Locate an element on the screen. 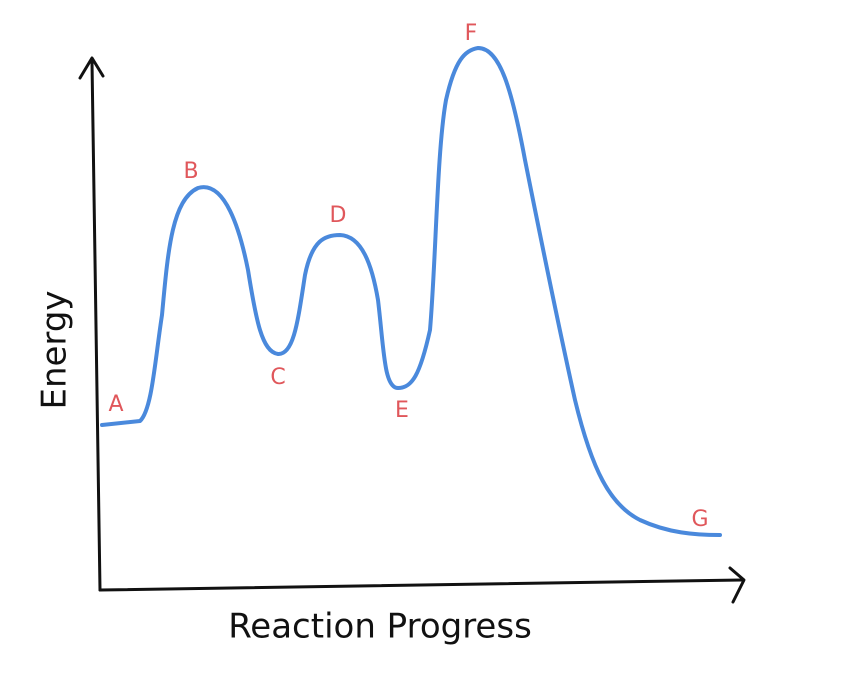 Image resolution: width=848 pixels, height=680 pixels. point-label: F is located at coordinates (471, 33).